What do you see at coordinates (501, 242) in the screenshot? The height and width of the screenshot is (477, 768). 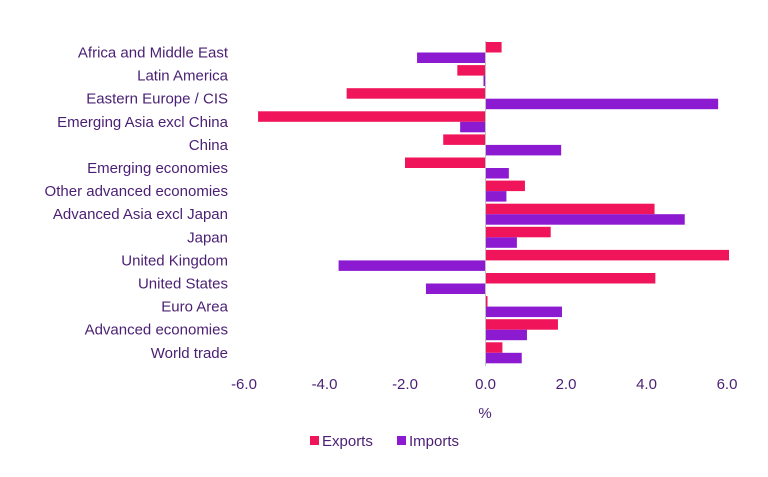 I see `bar-imports-japan` at bounding box center [501, 242].